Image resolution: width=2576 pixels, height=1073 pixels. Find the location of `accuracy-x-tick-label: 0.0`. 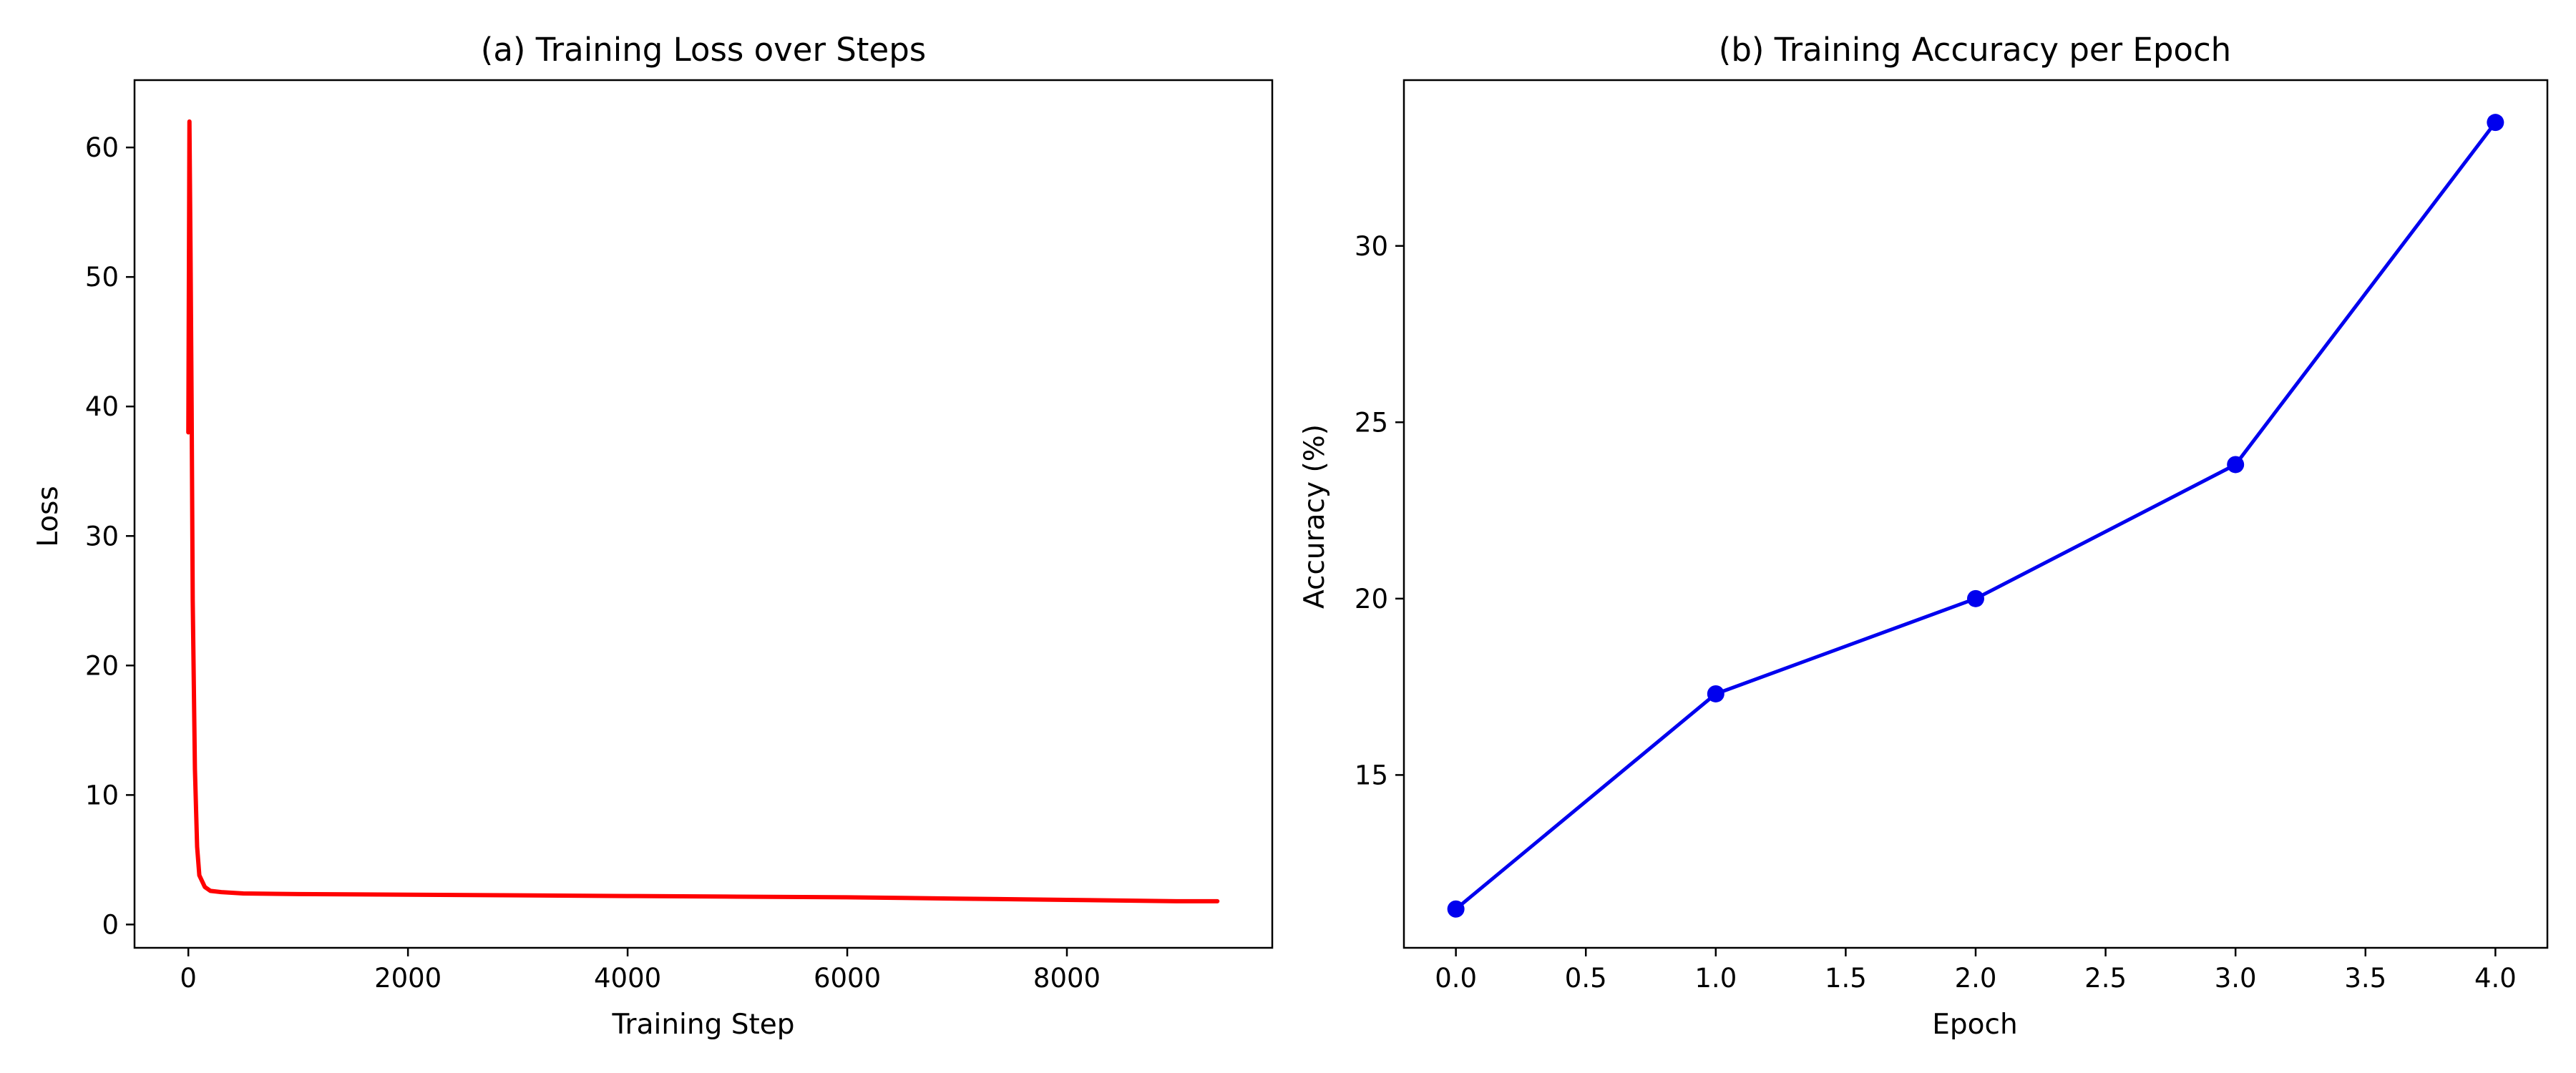

accuracy-x-tick-label: 0.0 is located at coordinates (1456, 979).